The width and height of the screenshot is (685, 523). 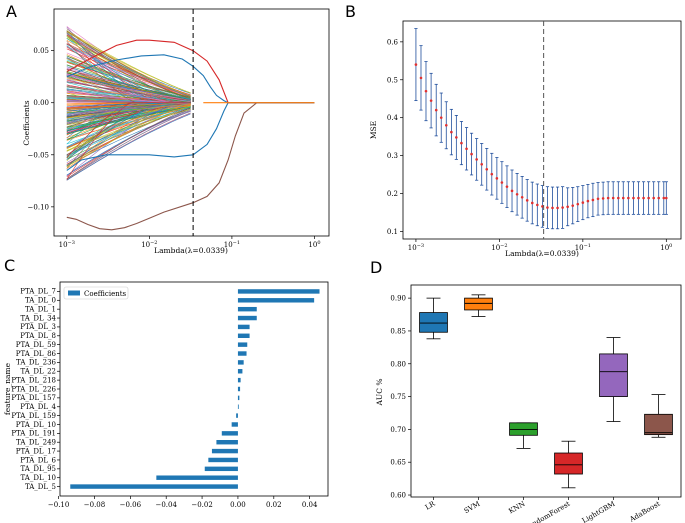 I want to click on feature-label: PTA_DL_7, so click(x=38, y=292).